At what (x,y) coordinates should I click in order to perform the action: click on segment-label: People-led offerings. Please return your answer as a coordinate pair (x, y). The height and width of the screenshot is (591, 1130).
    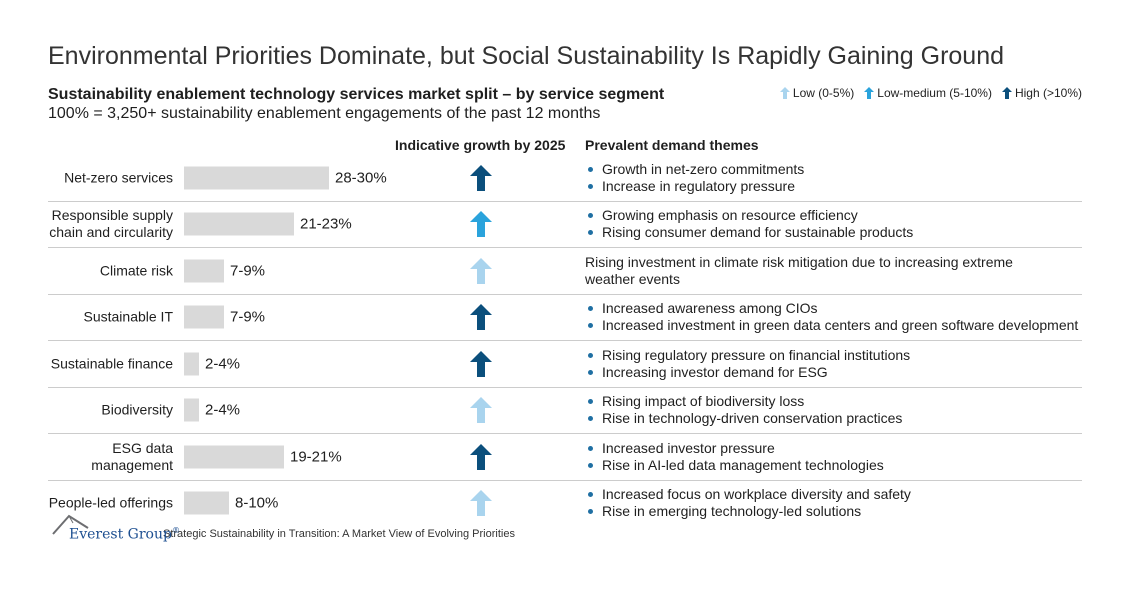
    Looking at the image, I should click on (110, 502).